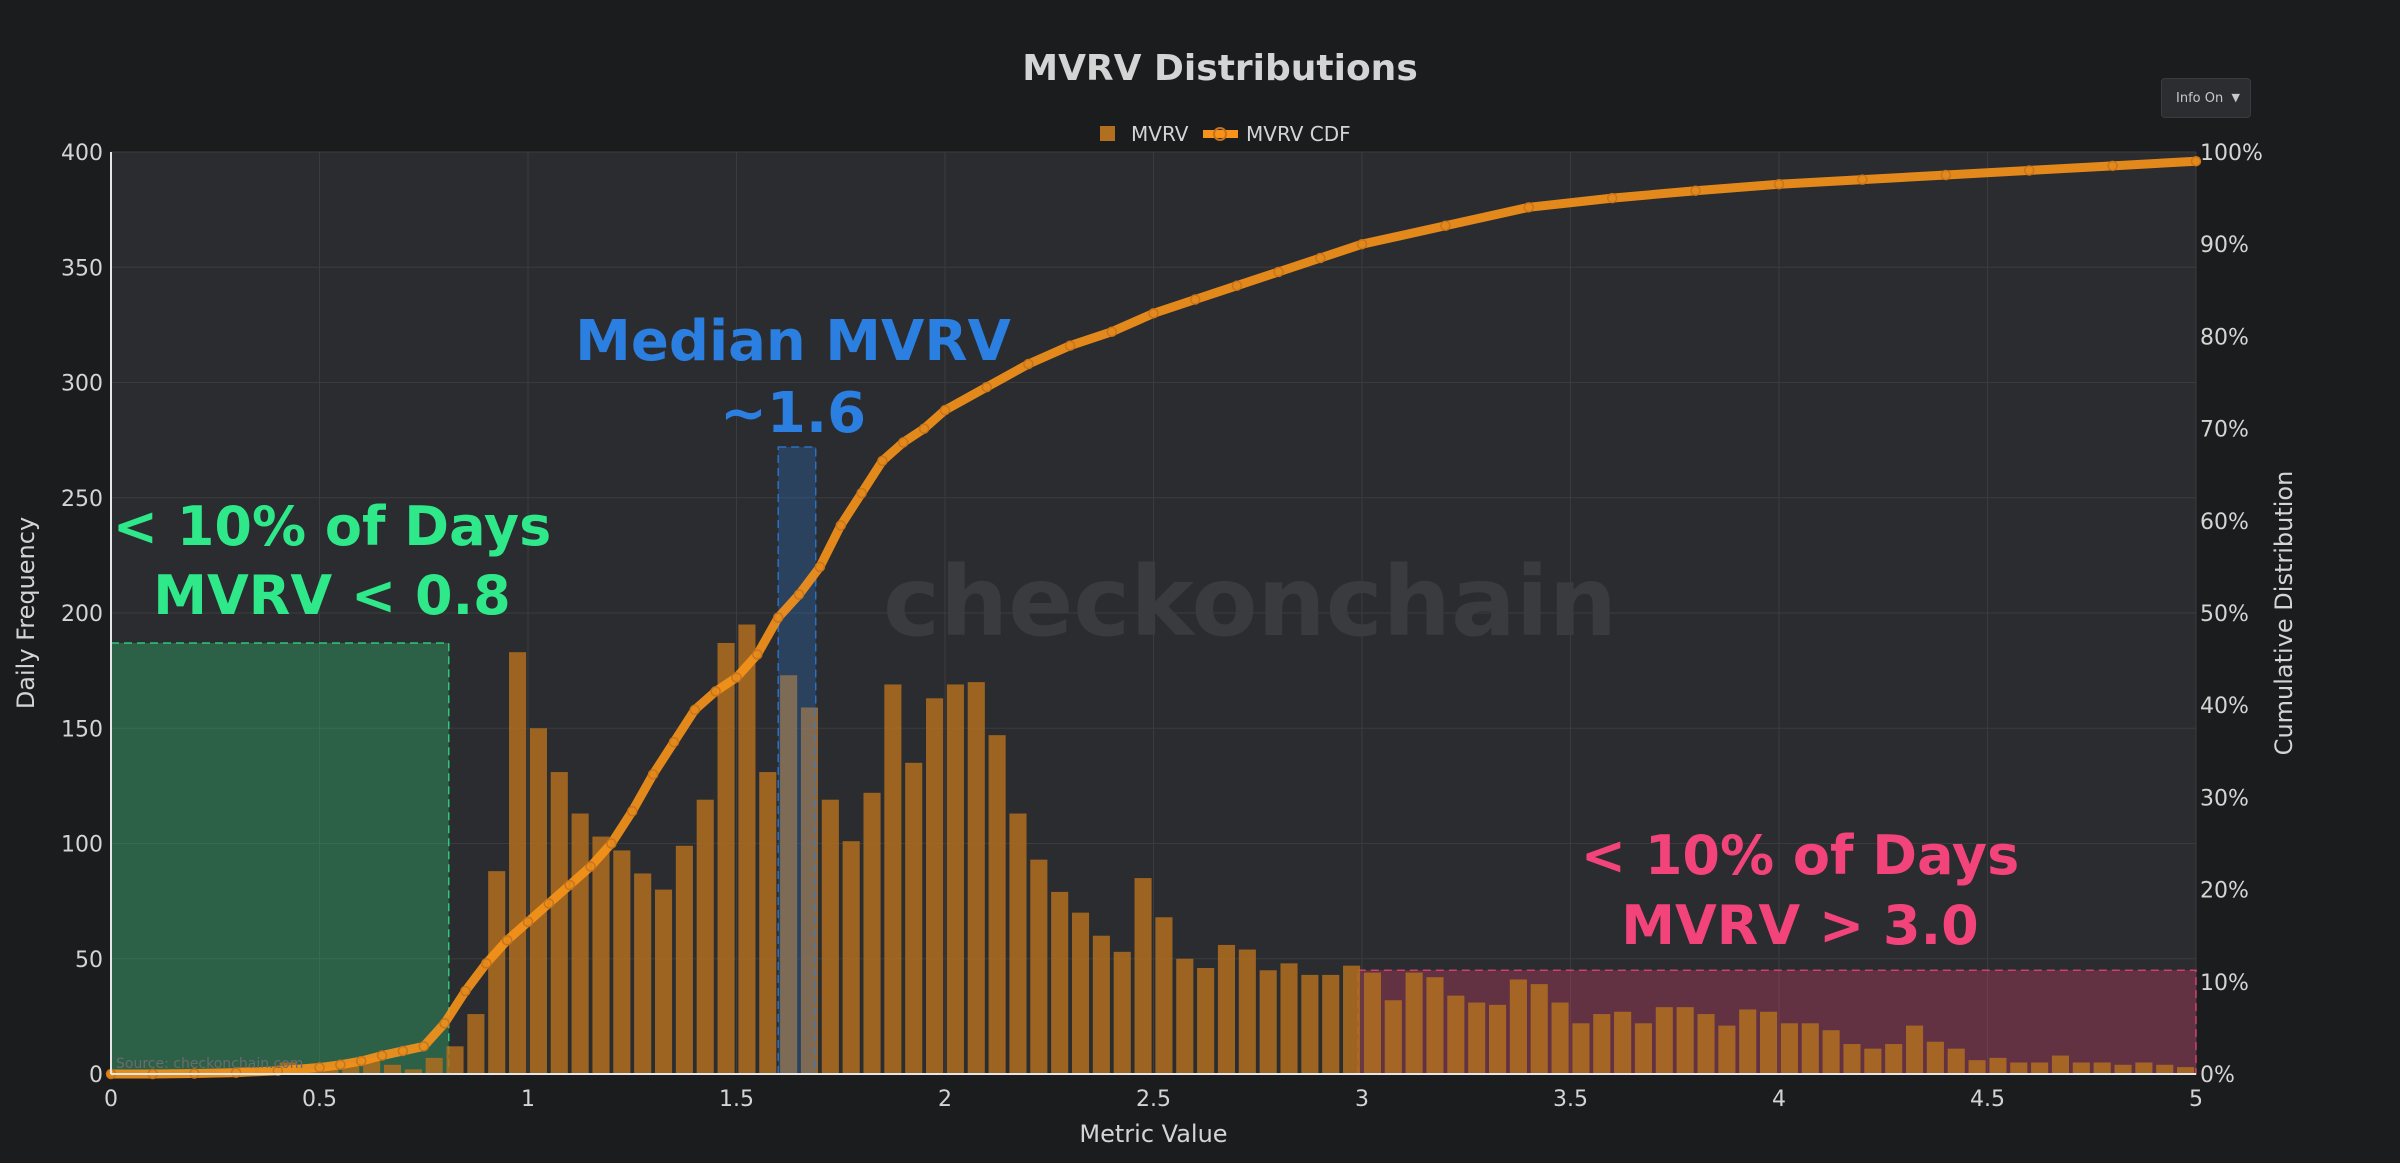  What do you see at coordinates (96, 1075) in the screenshot?
I see `y-tick-label: 0` at bounding box center [96, 1075].